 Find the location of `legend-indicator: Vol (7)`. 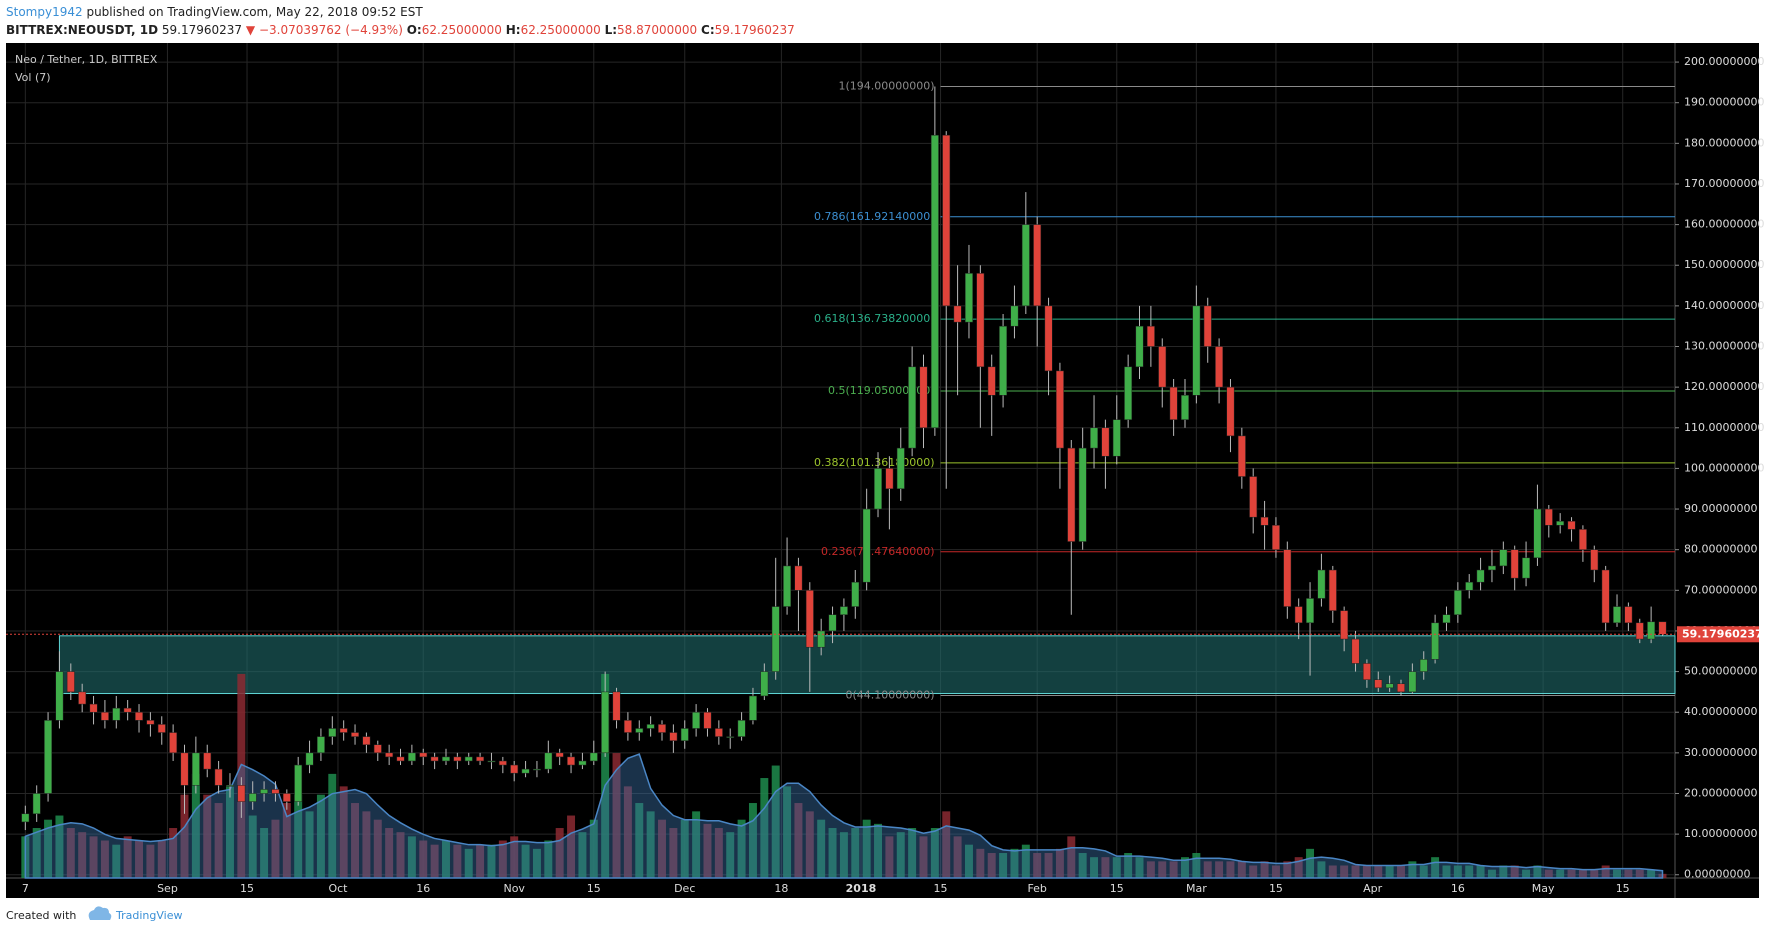

legend-indicator: Vol (7) is located at coordinates (33, 77).